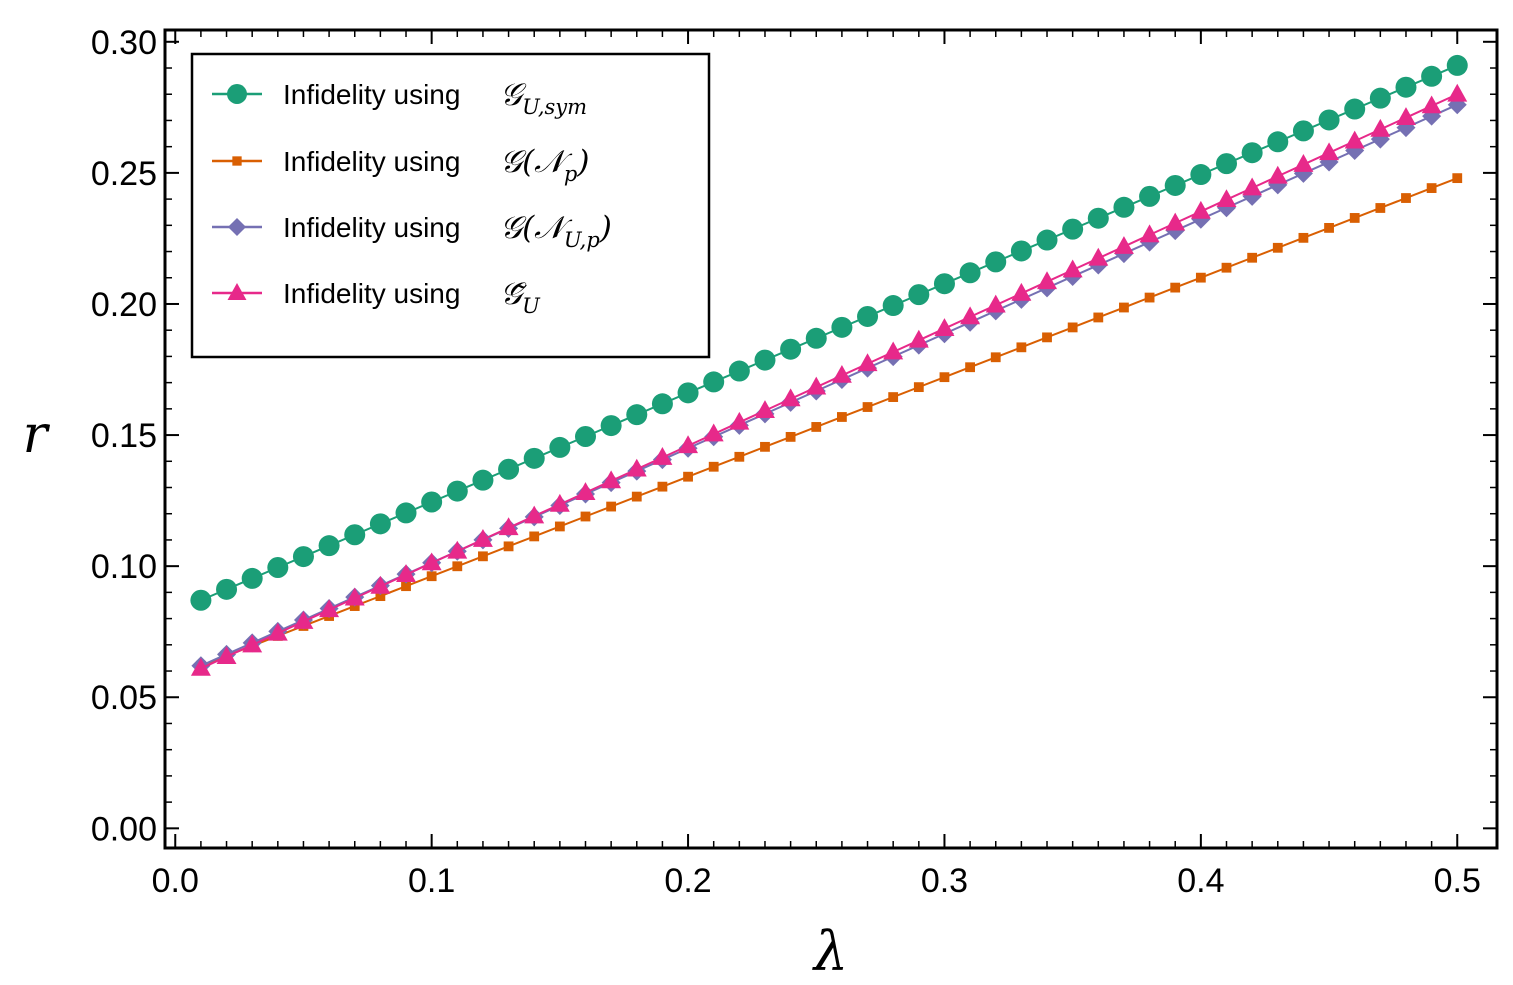 Image resolution: width=1513 pixels, height=985 pixels. I want to click on legend-label: Infidelity using, so click(371, 227).